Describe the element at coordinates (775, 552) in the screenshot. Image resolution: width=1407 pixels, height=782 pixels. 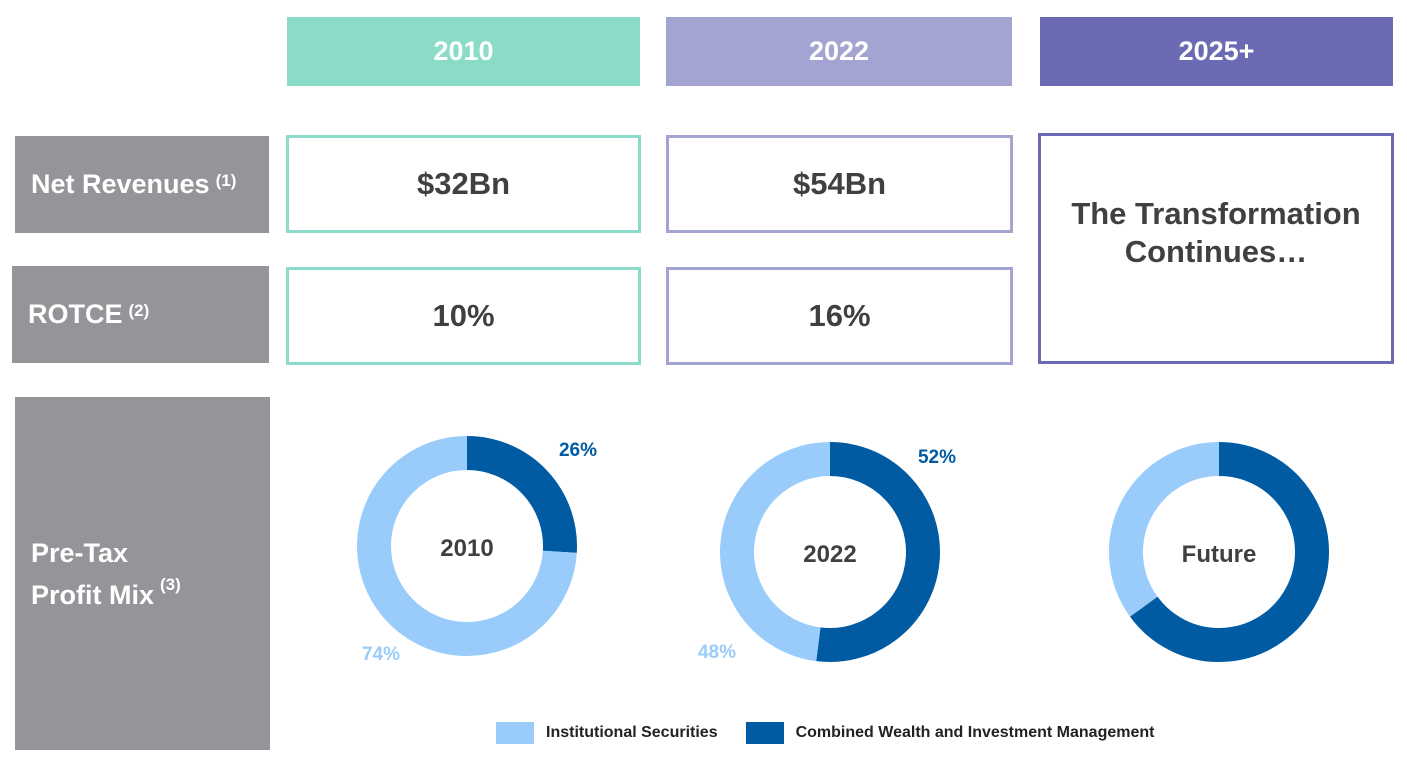
I see `donut-1-segment-institutional` at that location.